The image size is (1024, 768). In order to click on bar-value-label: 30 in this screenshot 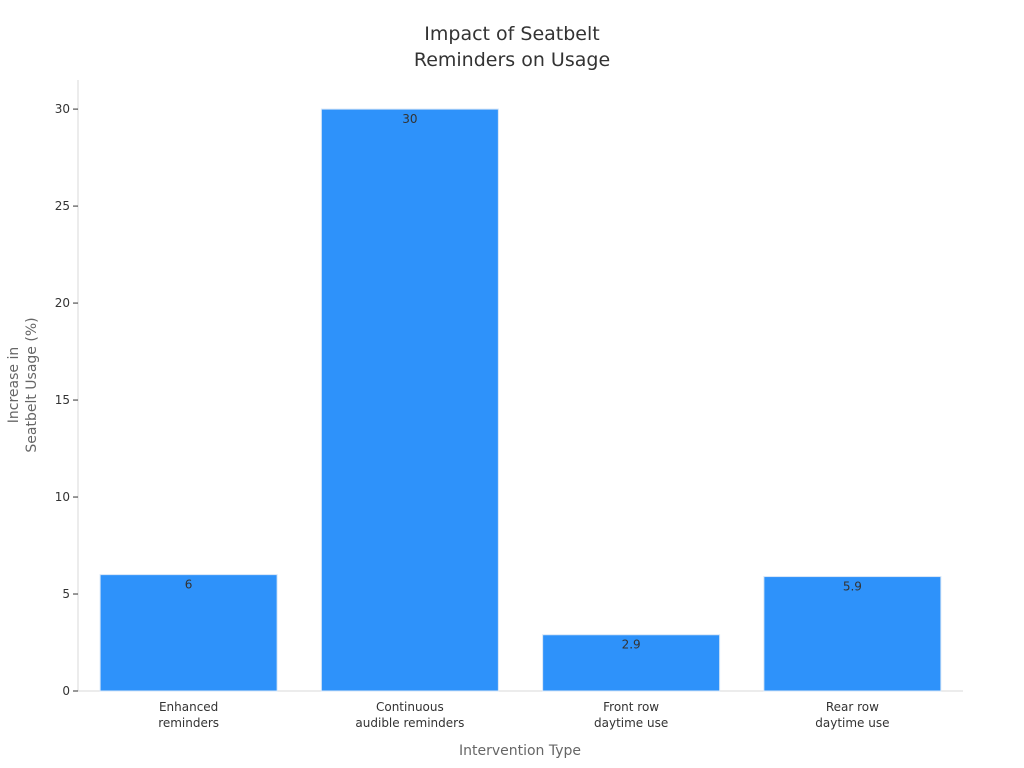, I will do `click(409, 119)`.